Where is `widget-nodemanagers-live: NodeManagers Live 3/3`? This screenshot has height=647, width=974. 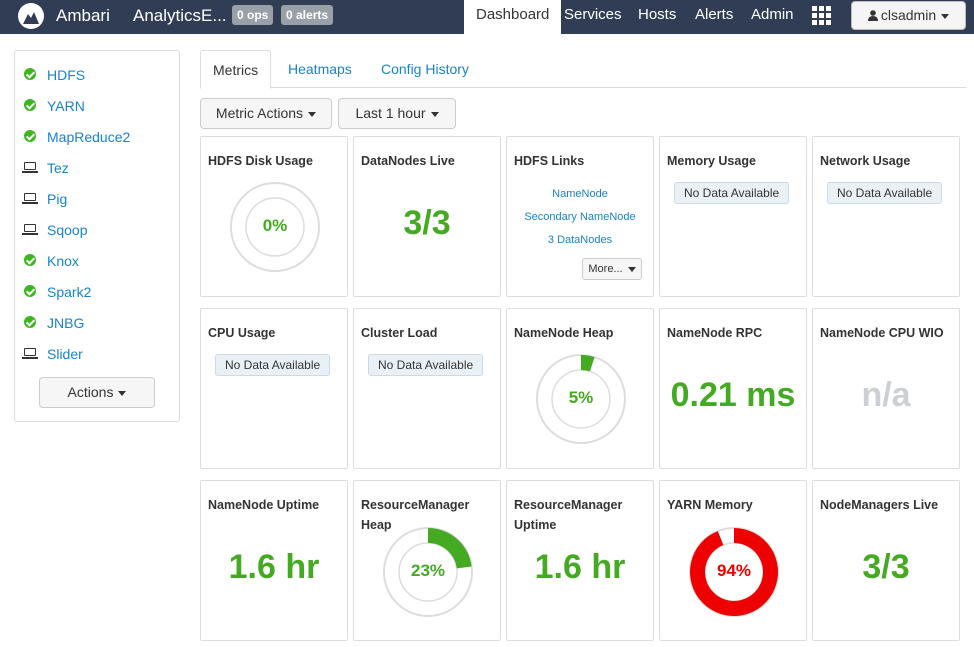 widget-nodemanagers-live: NodeManagers Live 3/3 is located at coordinates (886, 560).